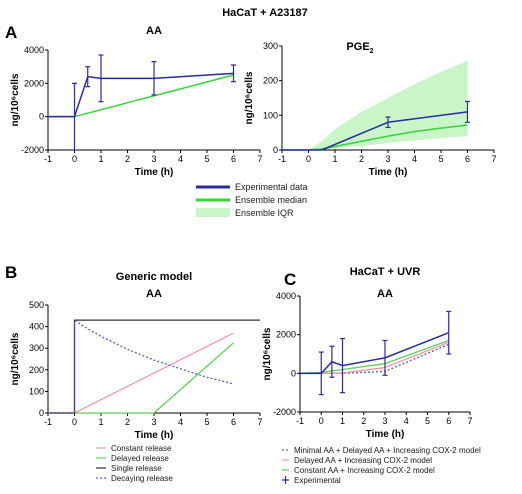  Describe the element at coordinates (271, 187) in the screenshot. I see `legend-label: Experimental data` at that location.